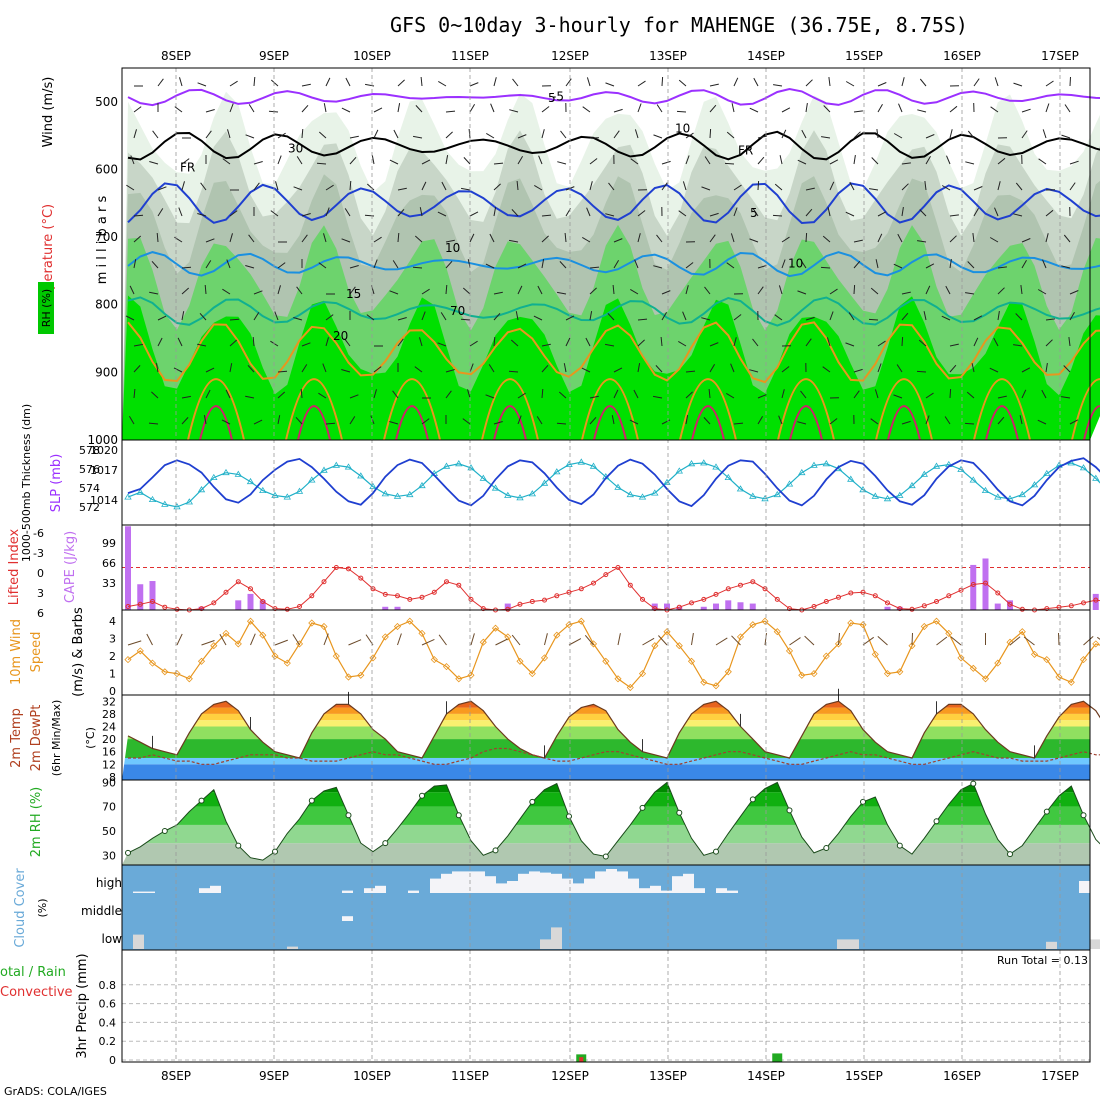 This screenshot has height=1100, width=1100. I want to click on contour-label: 10, so click(452, 248).